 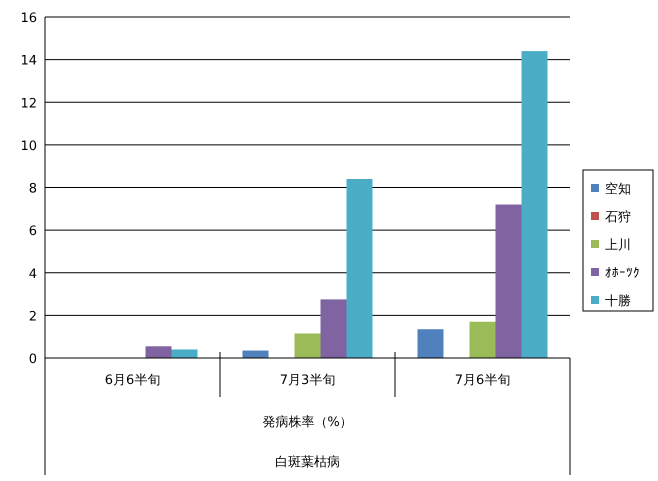 What do you see at coordinates (307, 462) in the screenshot?
I see `text: 白斑葉枯病` at bounding box center [307, 462].